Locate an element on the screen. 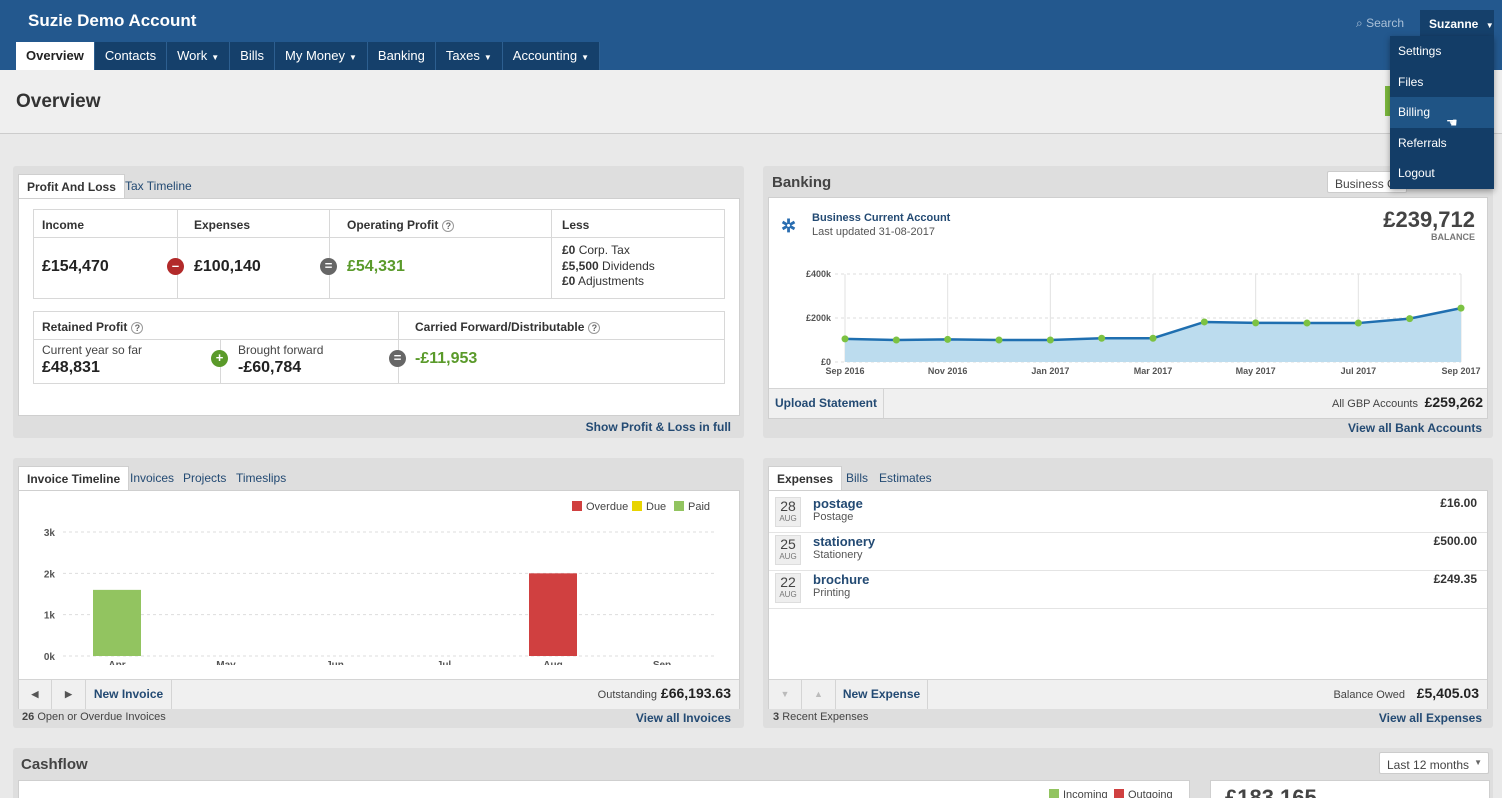 The image size is (1502, 798). expense-row: 28 AUG postage Postage £16.00 is located at coordinates (1128, 514).